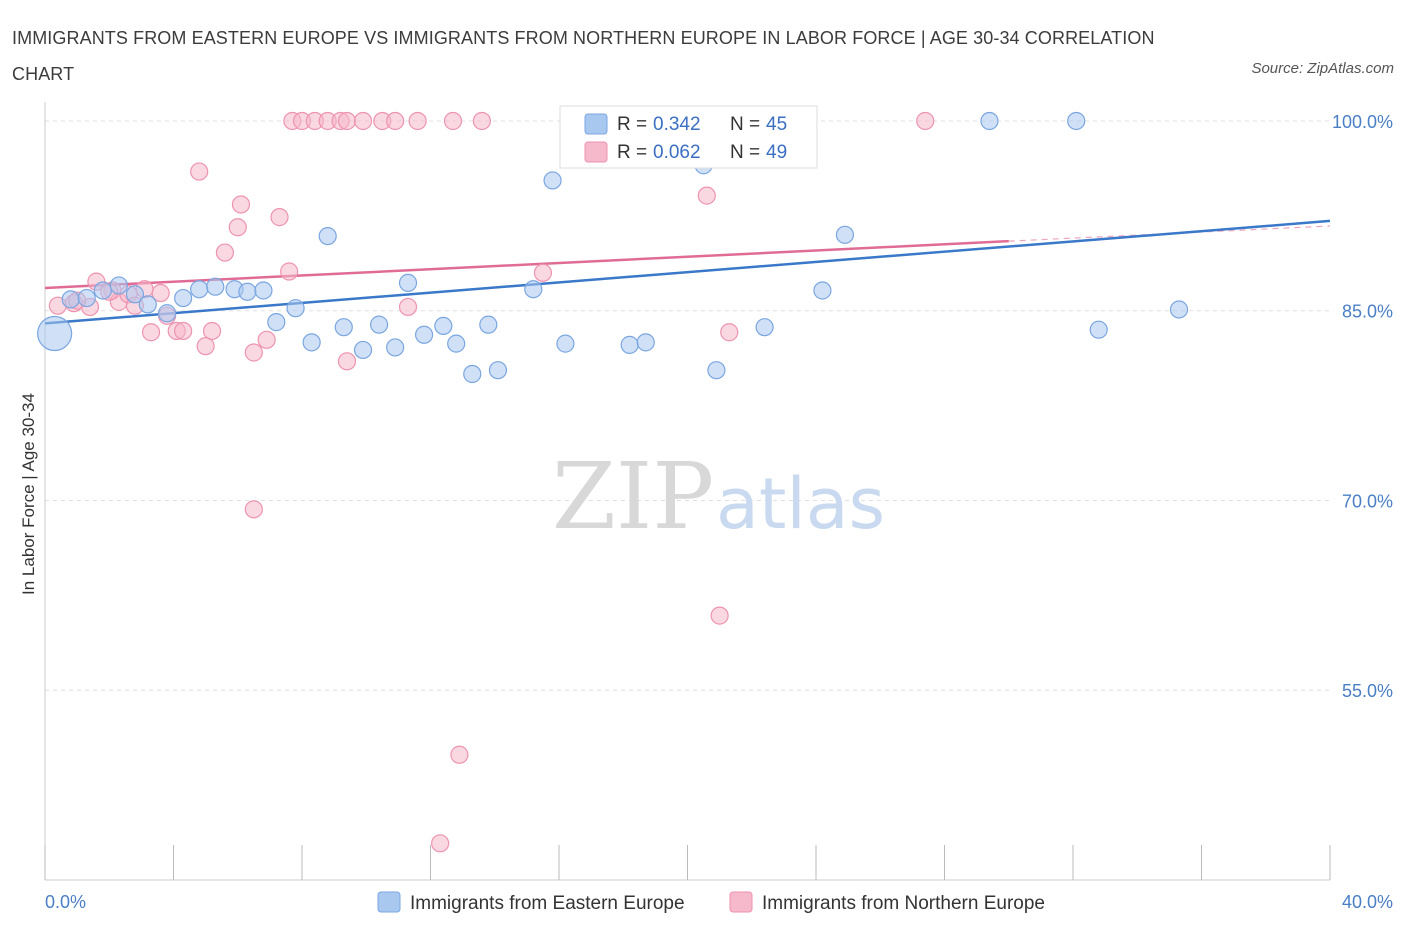  I want to click on legend-n-label-pink: N =, so click(745, 152).